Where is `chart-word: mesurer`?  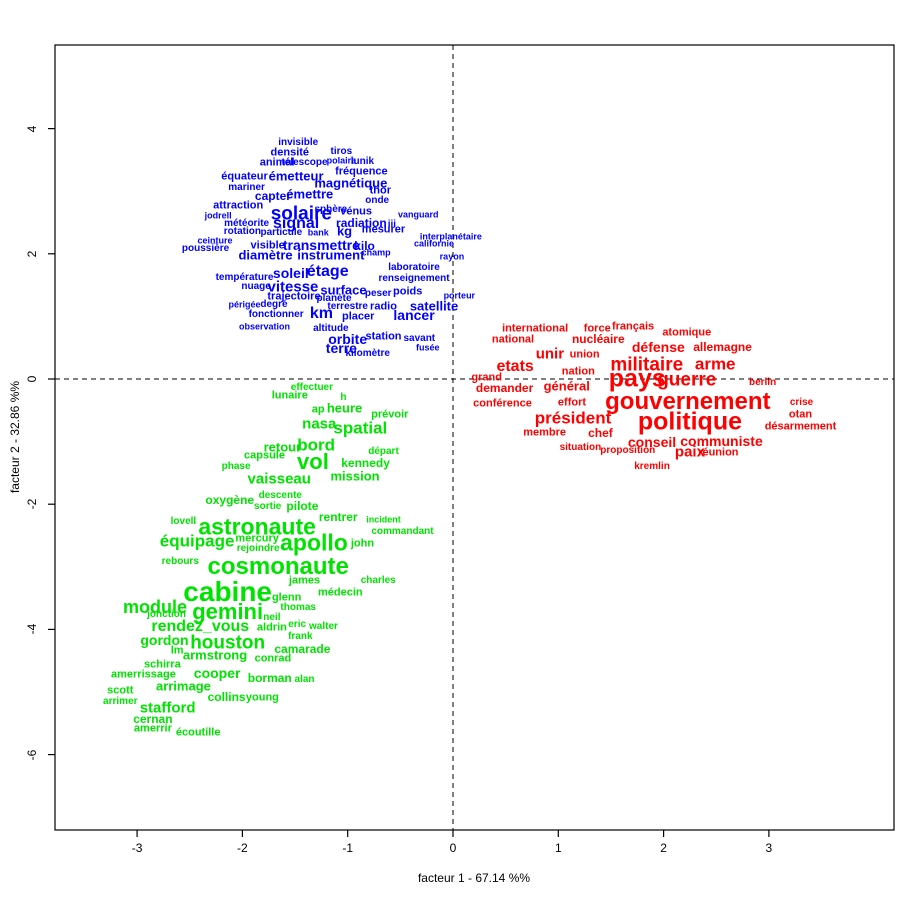 chart-word: mesurer is located at coordinates (383, 229).